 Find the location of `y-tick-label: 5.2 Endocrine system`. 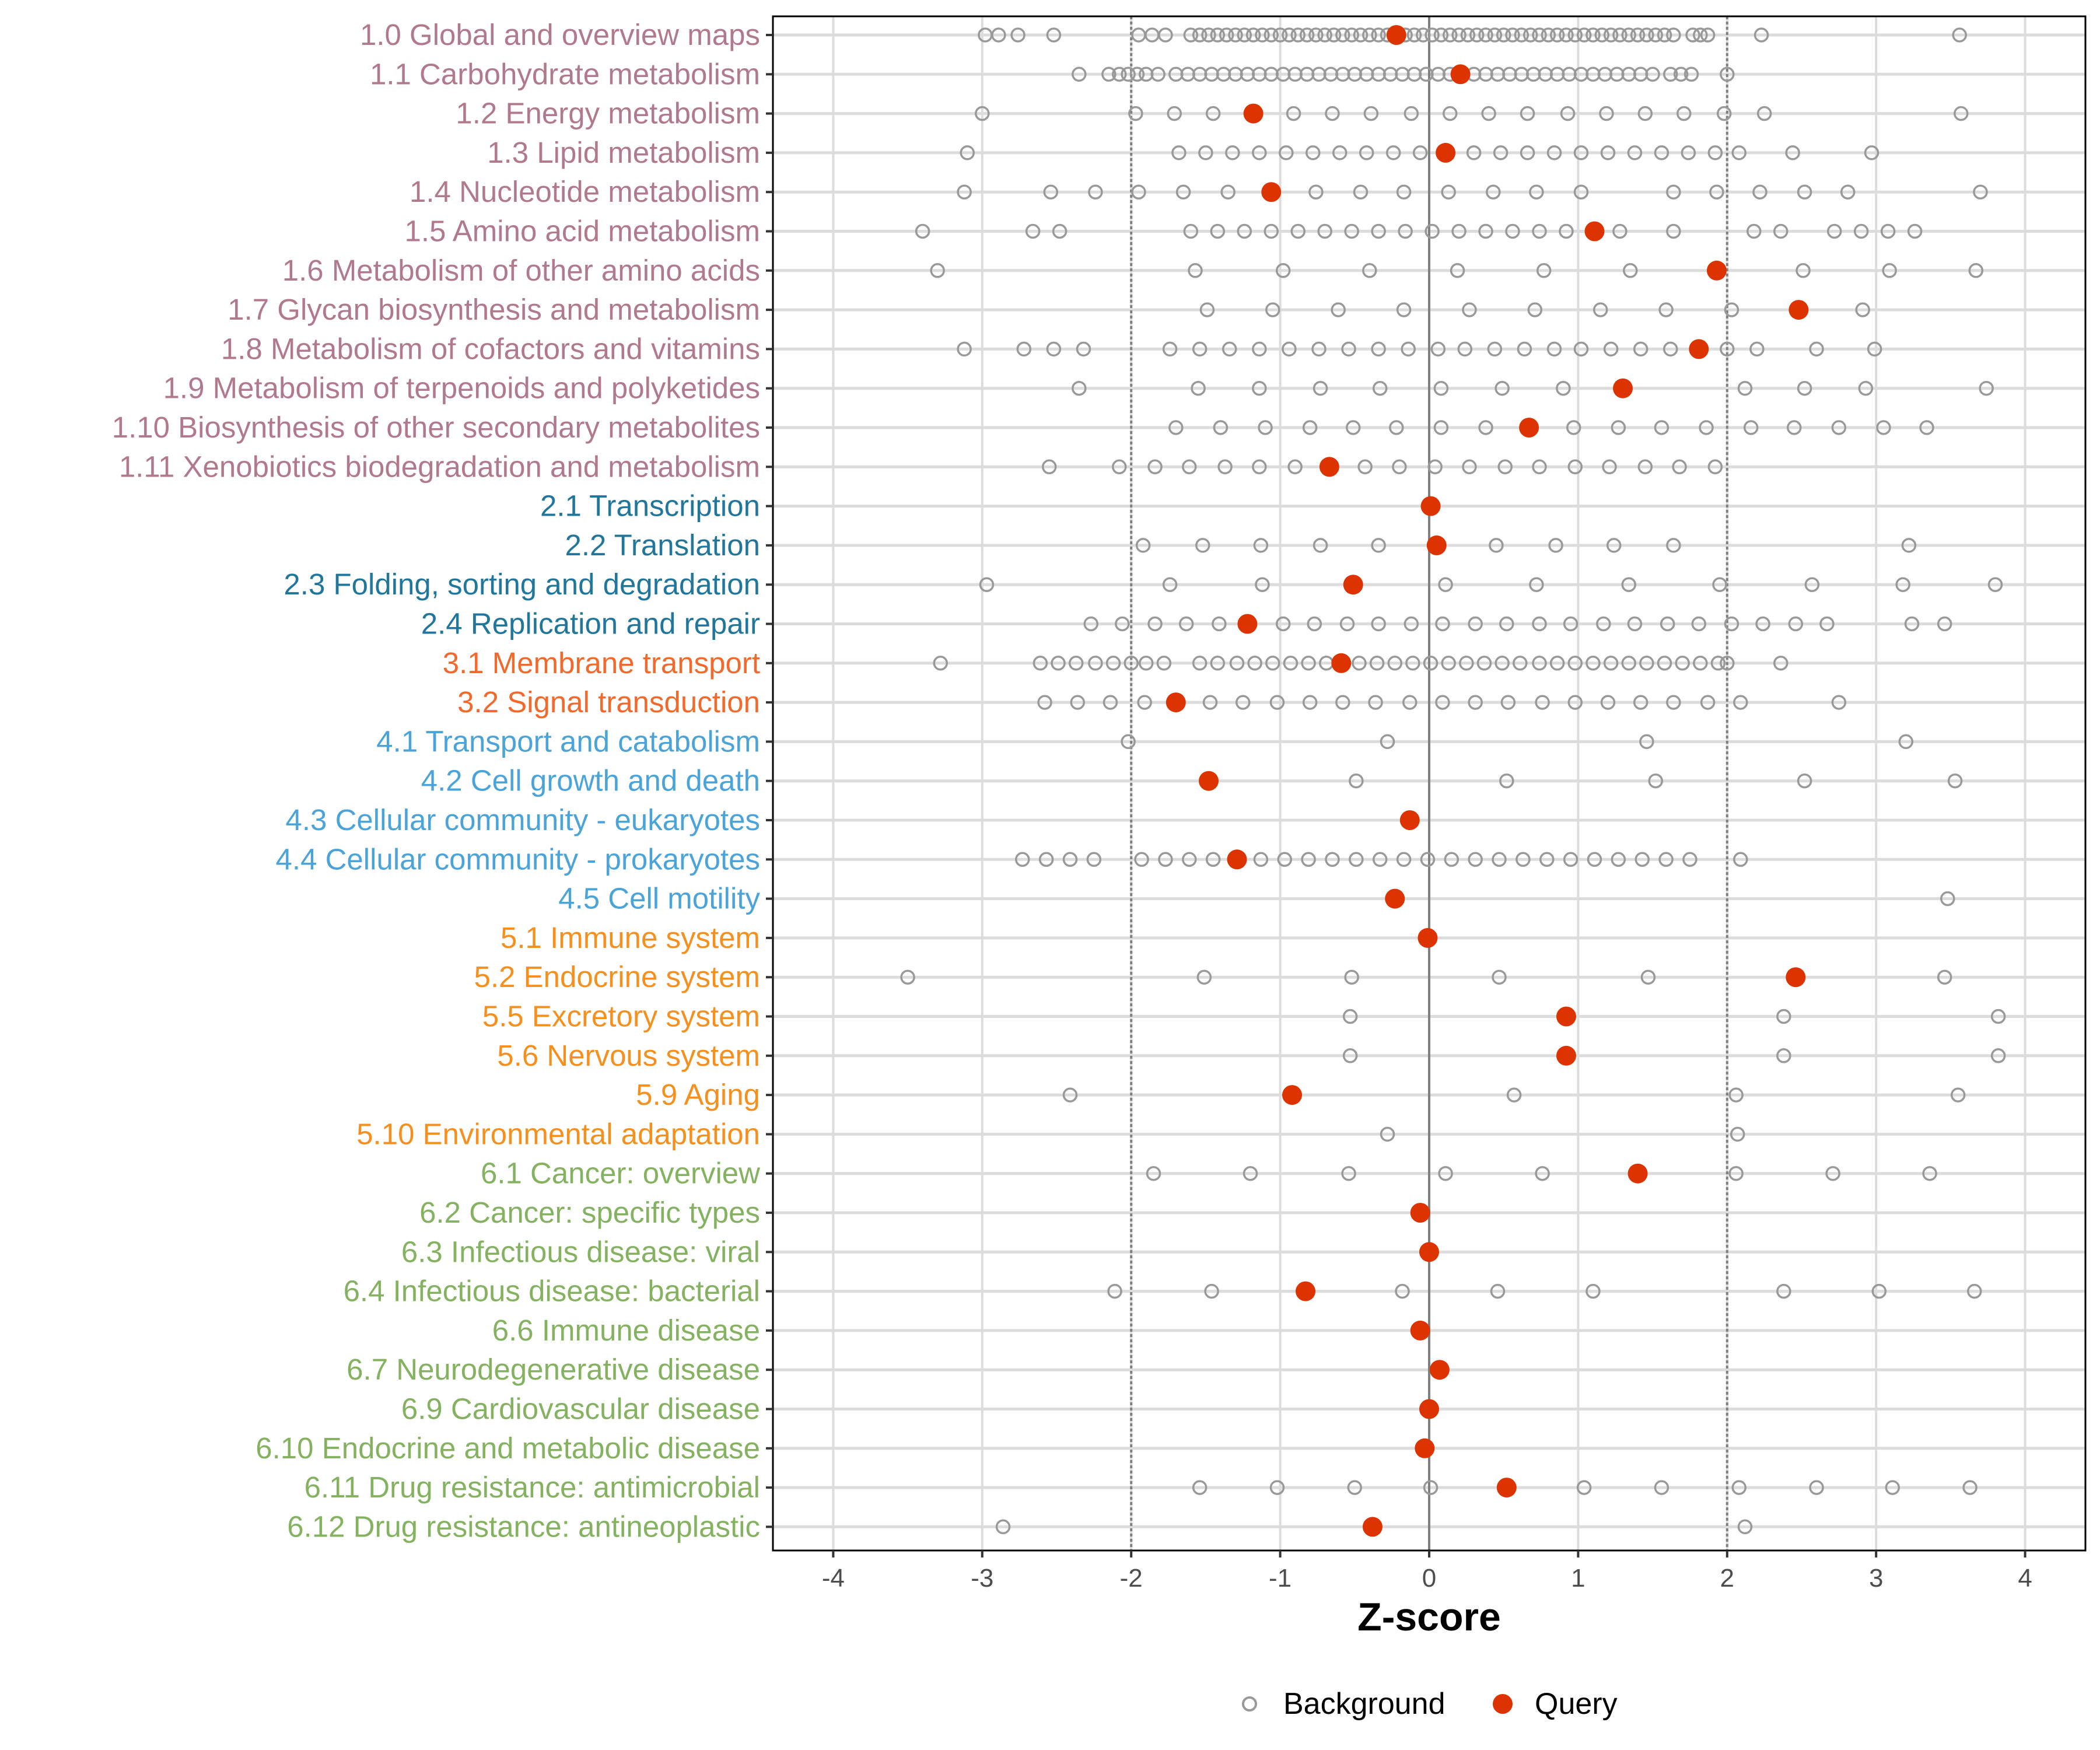

y-tick-label: 5.2 Endocrine system is located at coordinates (617, 977).